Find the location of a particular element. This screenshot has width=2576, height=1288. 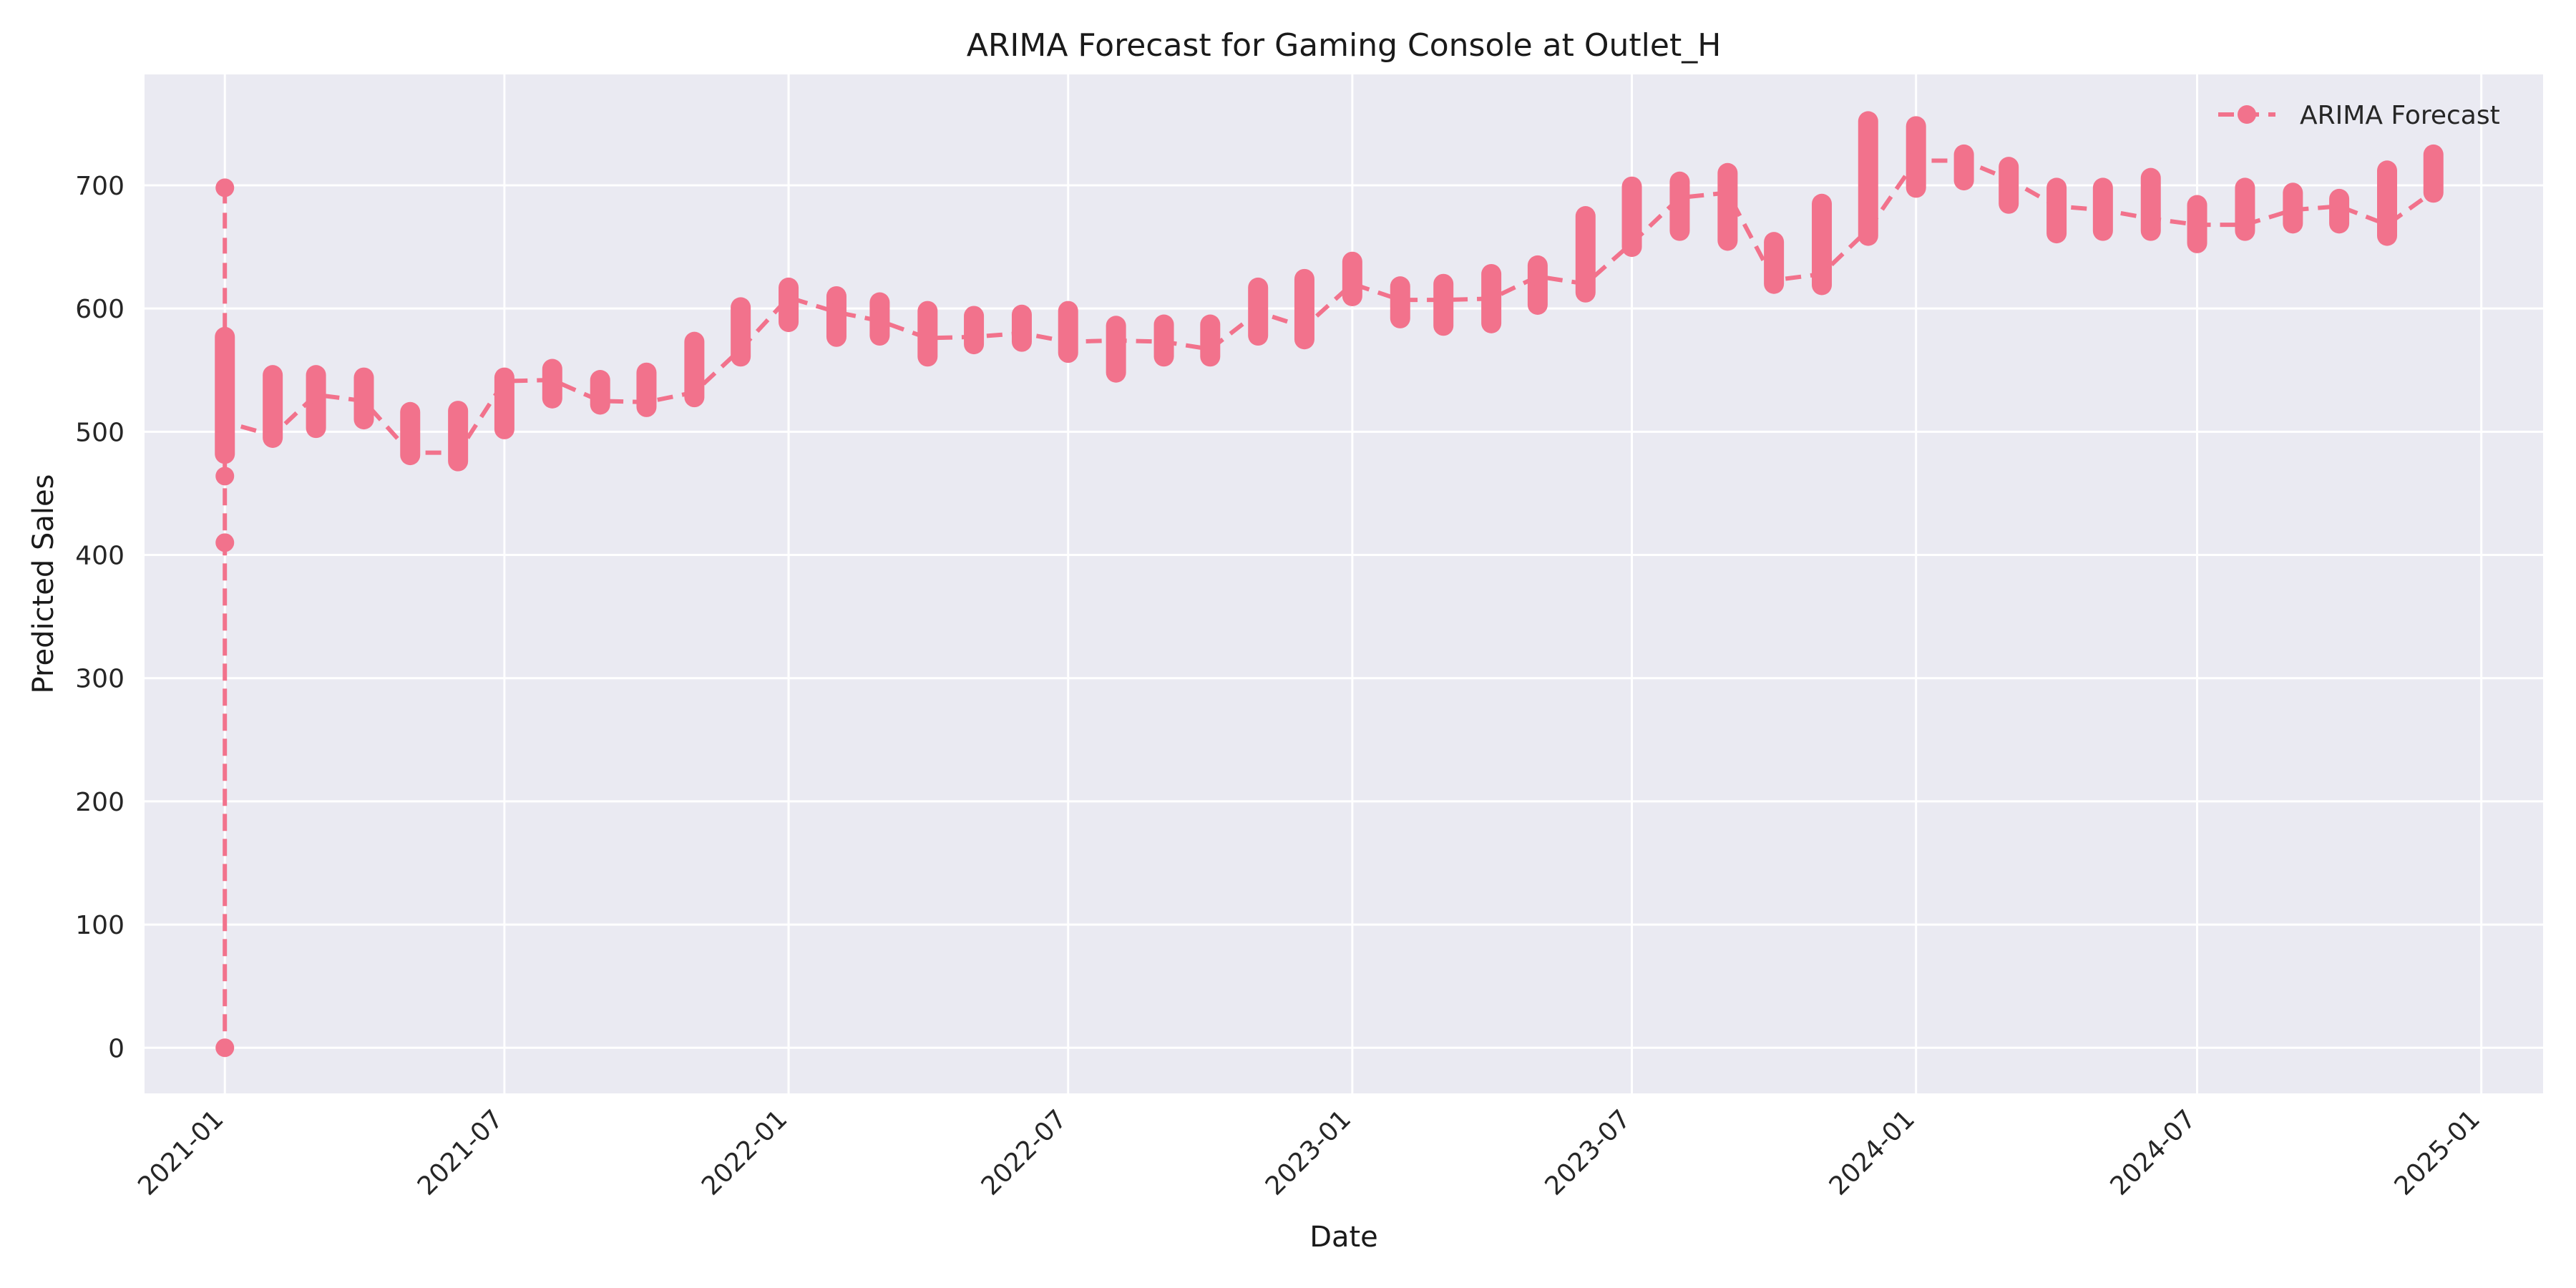

legend-marker is located at coordinates (2247, 114).